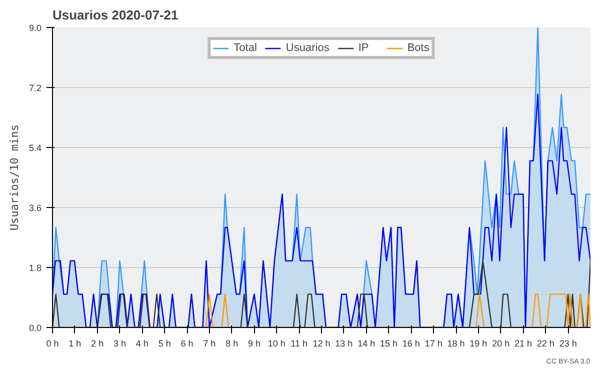  I want to click on y-tick-label: 3.6, so click(35, 208).